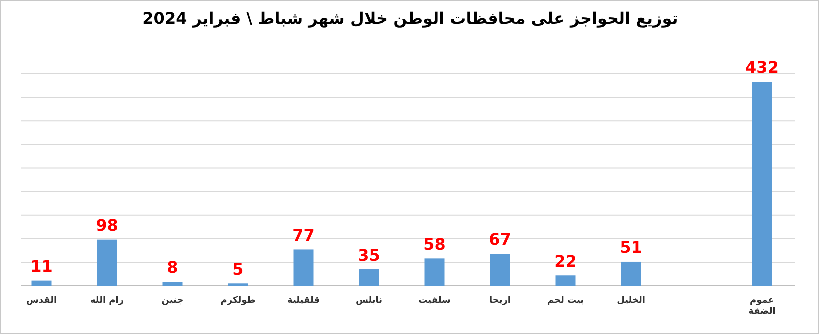  Describe the element at coordinates (369, 301) in the screenshot. I see `x-tick-label: نابلس` at that location.